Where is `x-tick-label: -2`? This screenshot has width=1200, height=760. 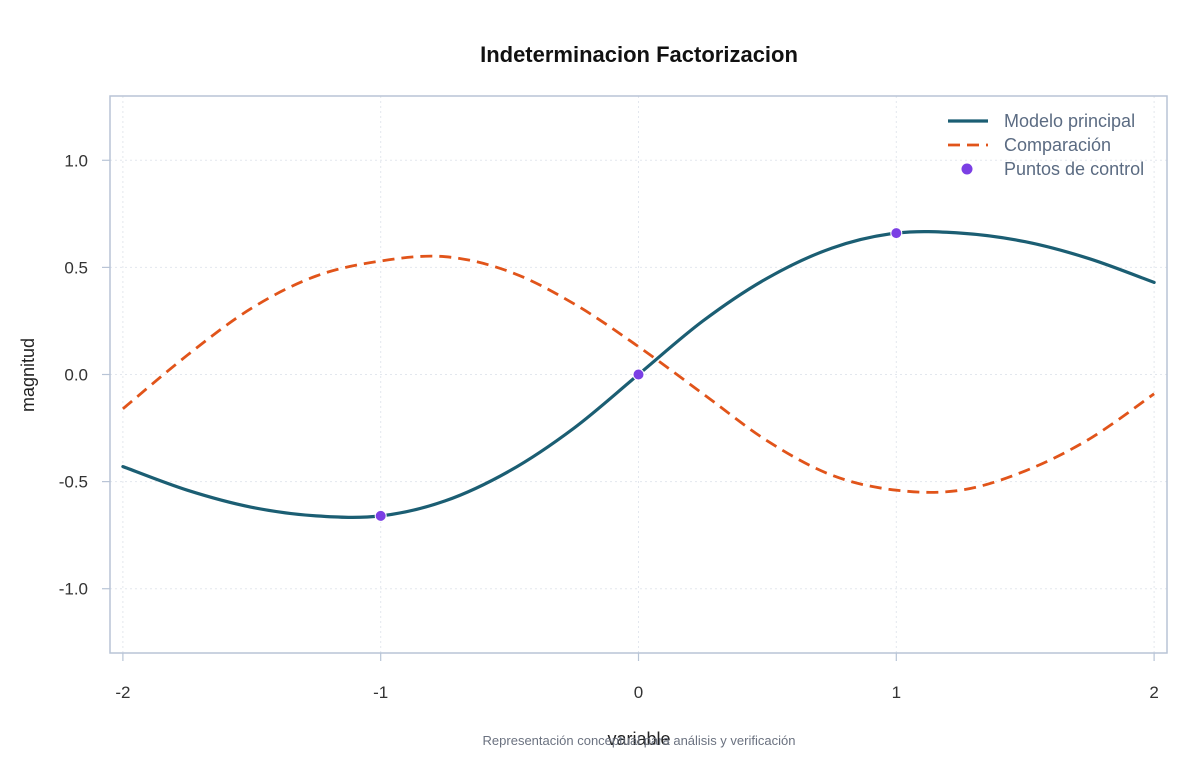
x-tick-label: -2 is located at coordinates (122, 692).